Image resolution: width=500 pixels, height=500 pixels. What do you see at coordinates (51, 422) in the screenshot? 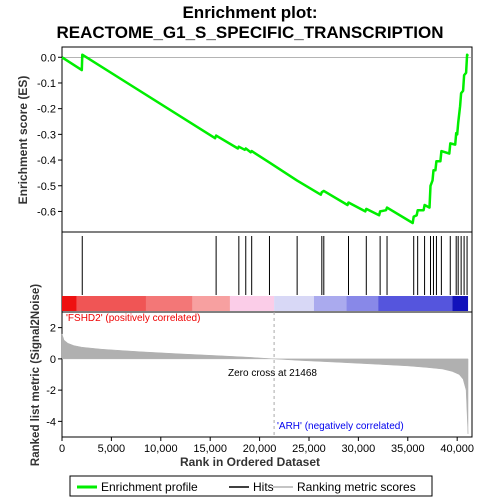
I see `ranking-ytick-label: -4` at bounding box center [51, 422].